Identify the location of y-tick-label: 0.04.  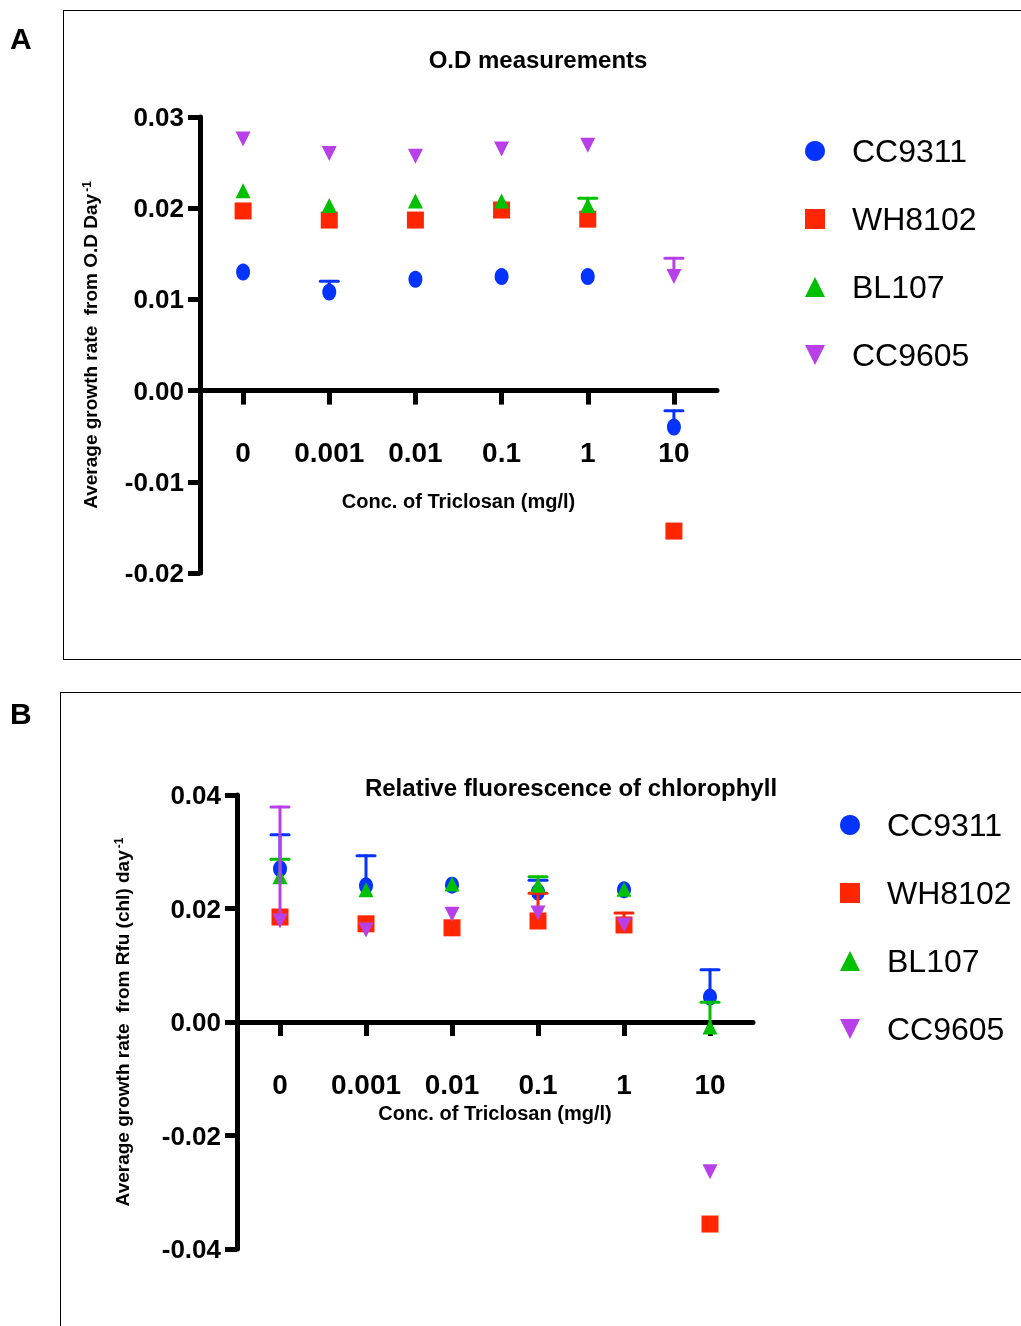
(196, 795).